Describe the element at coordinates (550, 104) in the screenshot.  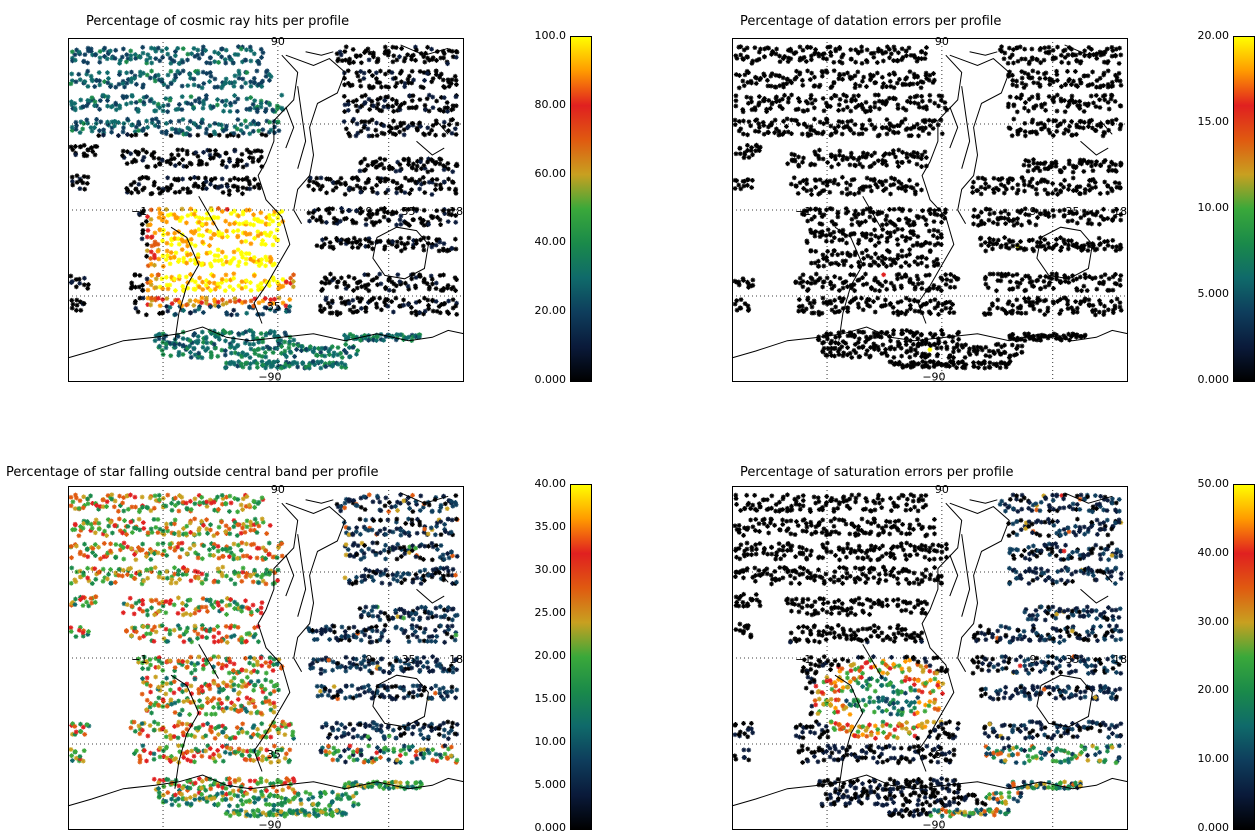
I see `colorbar-tick-label: 80.00` at that location.